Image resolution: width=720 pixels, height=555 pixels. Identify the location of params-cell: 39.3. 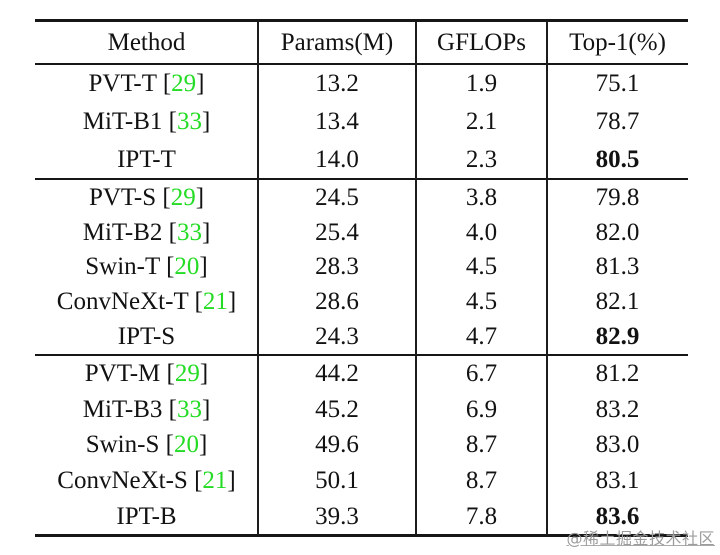
(337, 516).